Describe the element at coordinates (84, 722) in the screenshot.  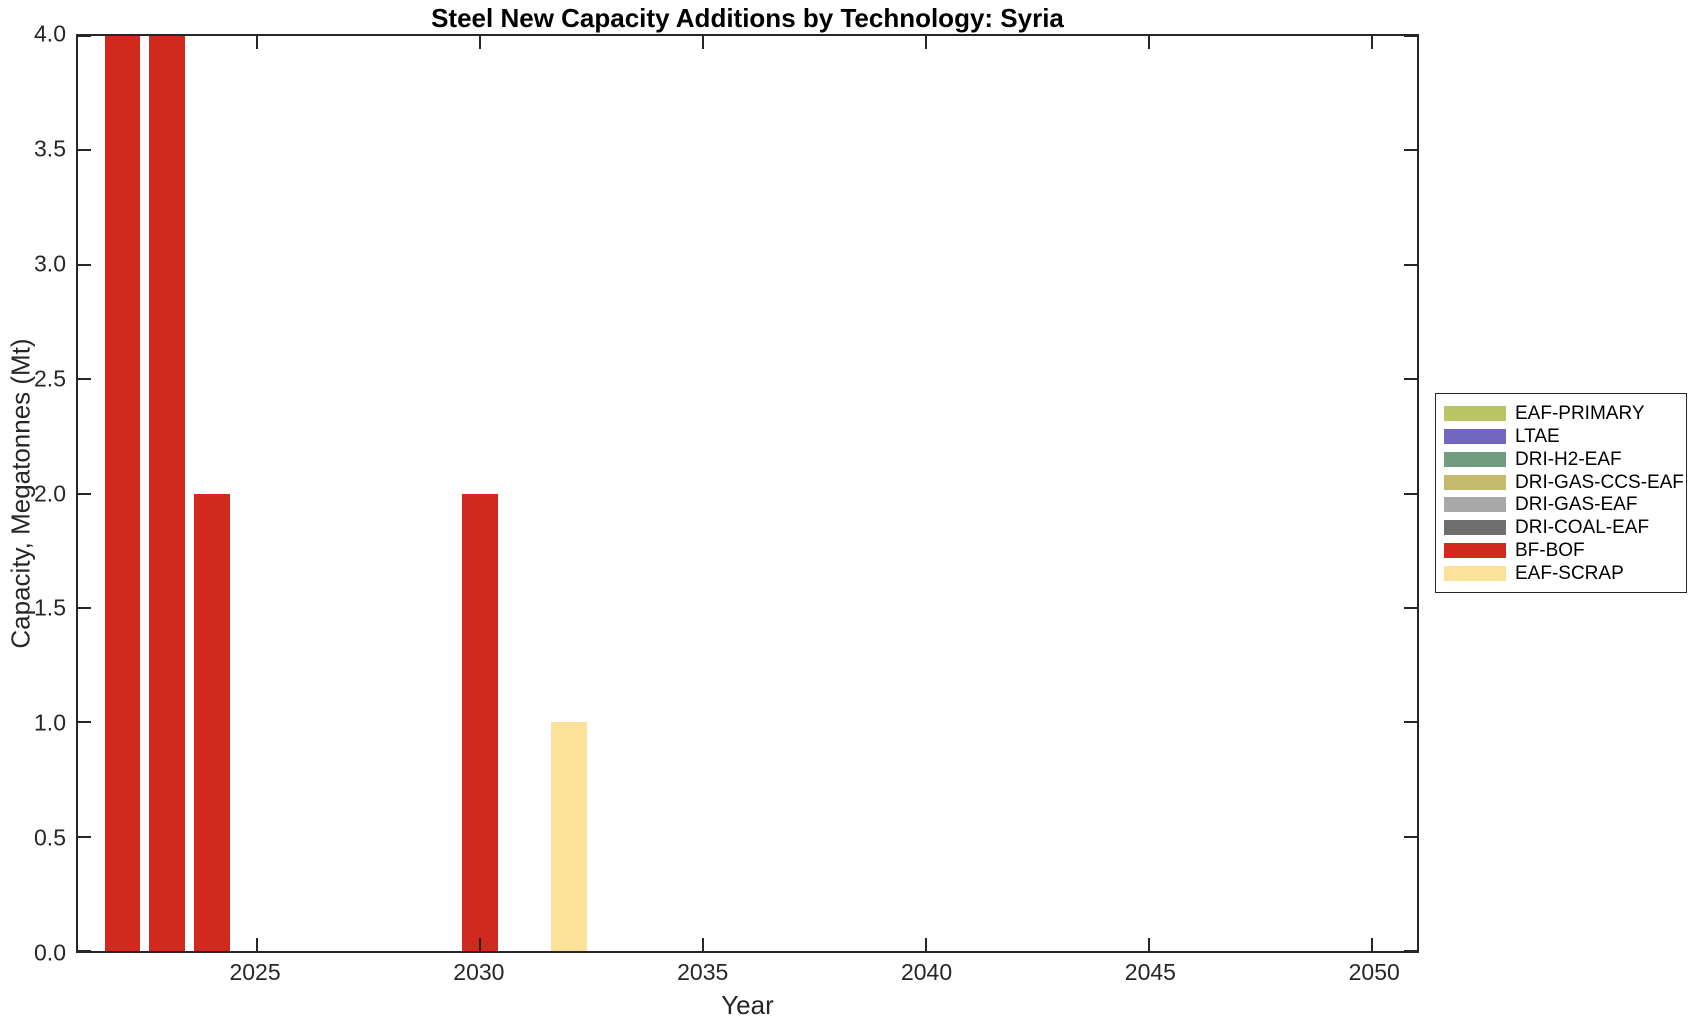
I see `y-tick-left-1.0` at that location.